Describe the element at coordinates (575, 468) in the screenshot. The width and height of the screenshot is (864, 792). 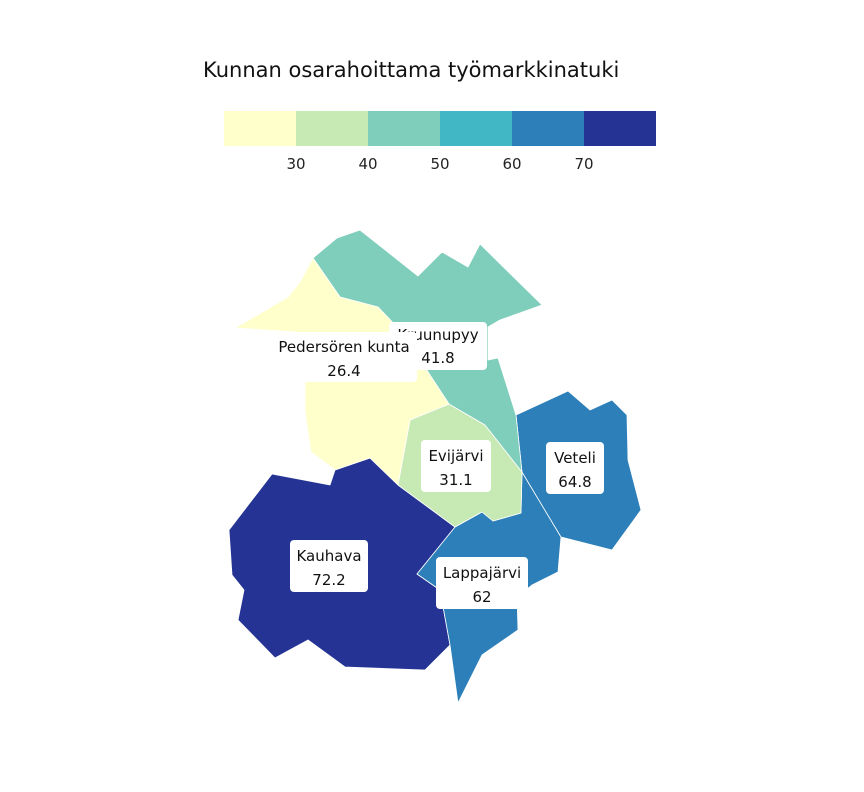
I see `label-veteli: Veteli 64.8` at that location.